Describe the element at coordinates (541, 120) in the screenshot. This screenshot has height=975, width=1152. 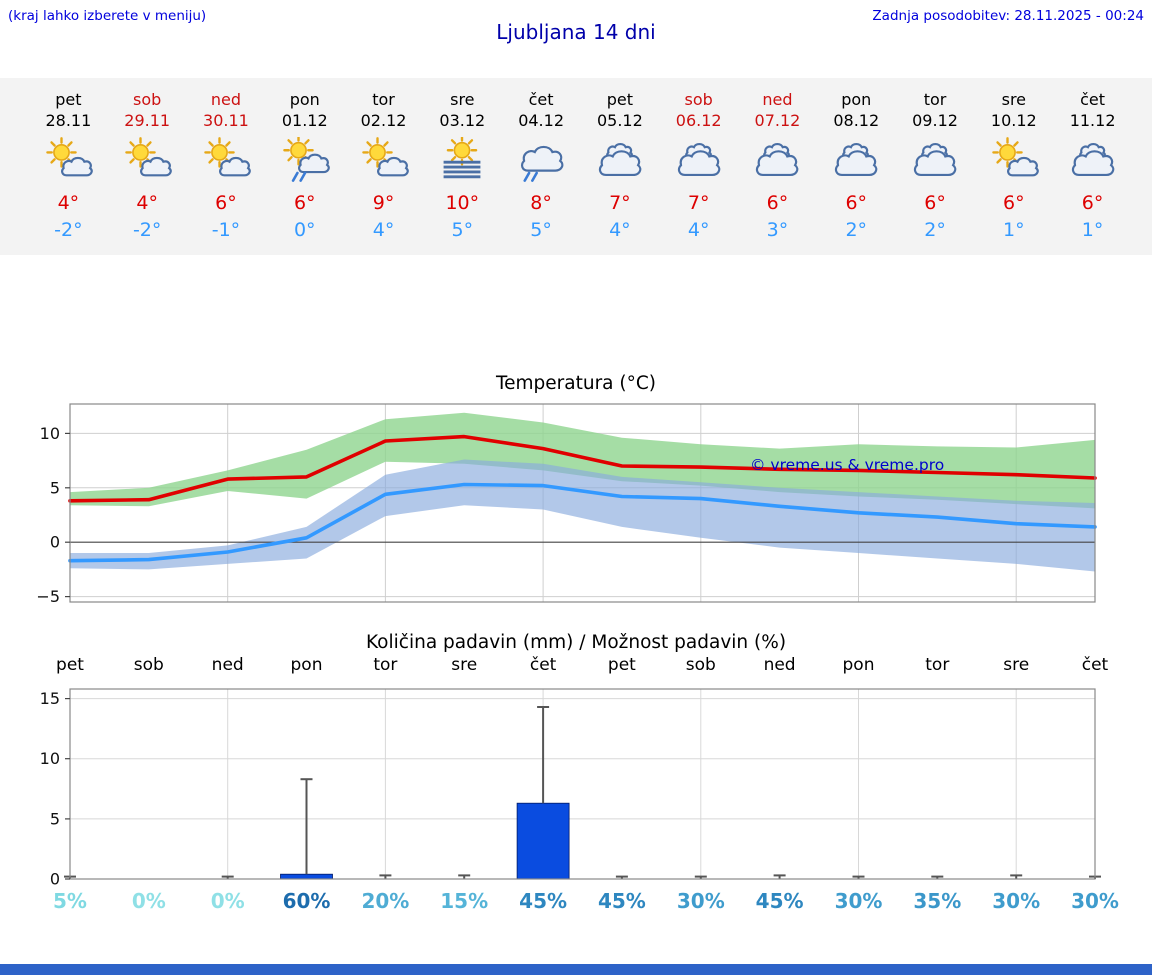
I see `day-date: 04.12` at that location.